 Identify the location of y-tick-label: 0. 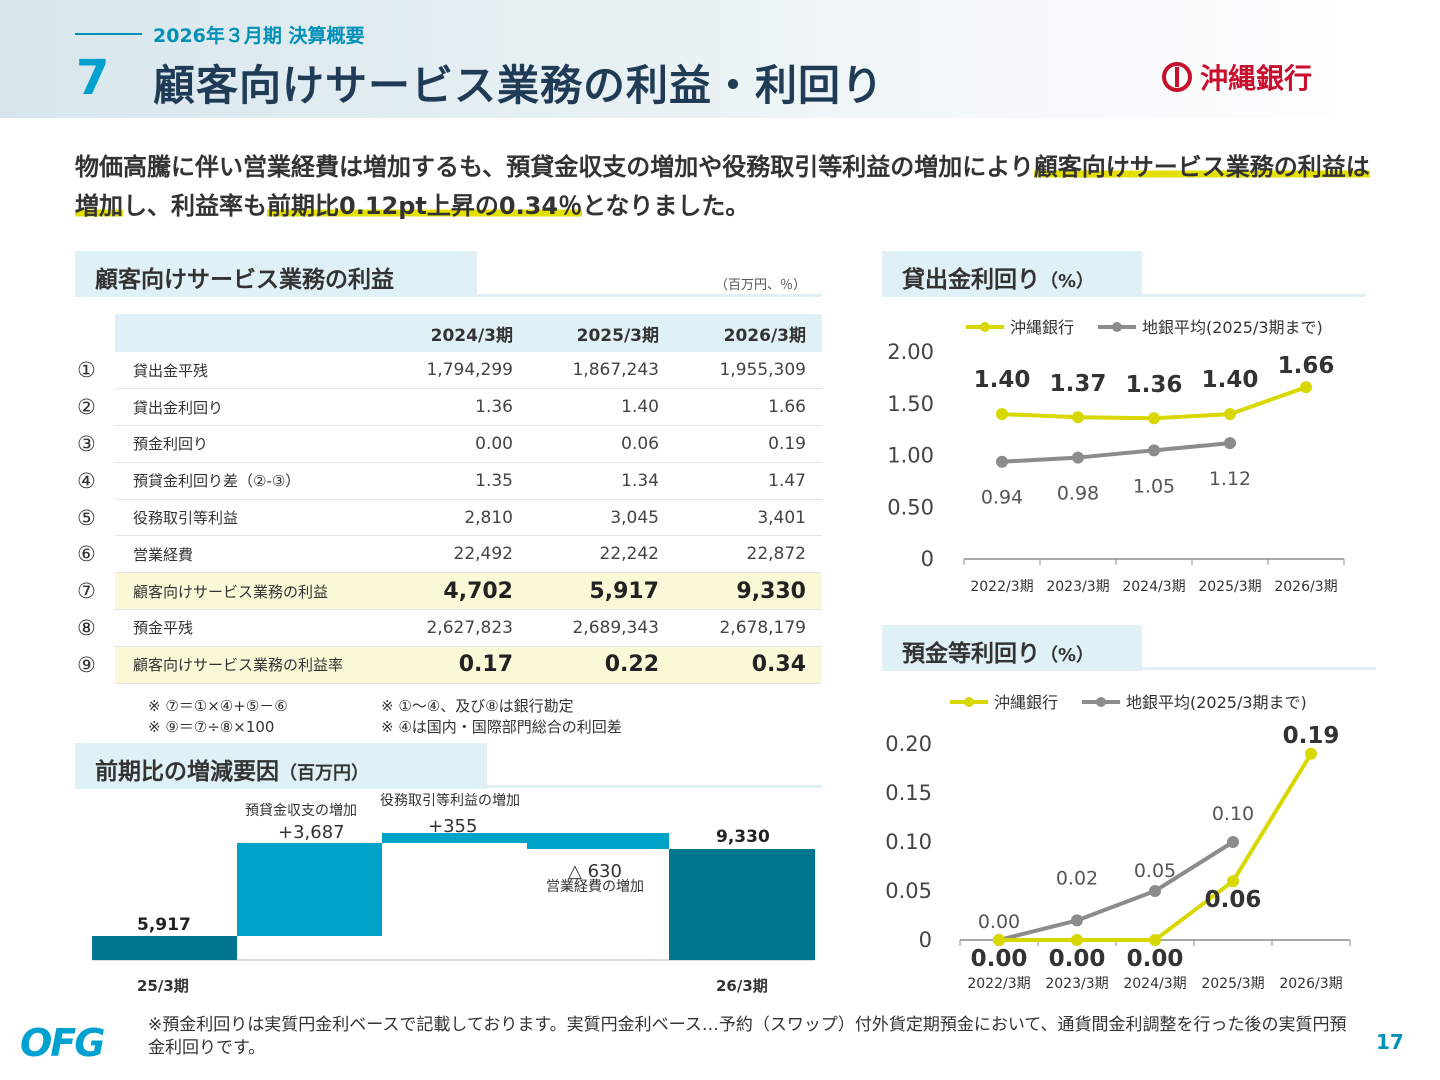
(925, 940).